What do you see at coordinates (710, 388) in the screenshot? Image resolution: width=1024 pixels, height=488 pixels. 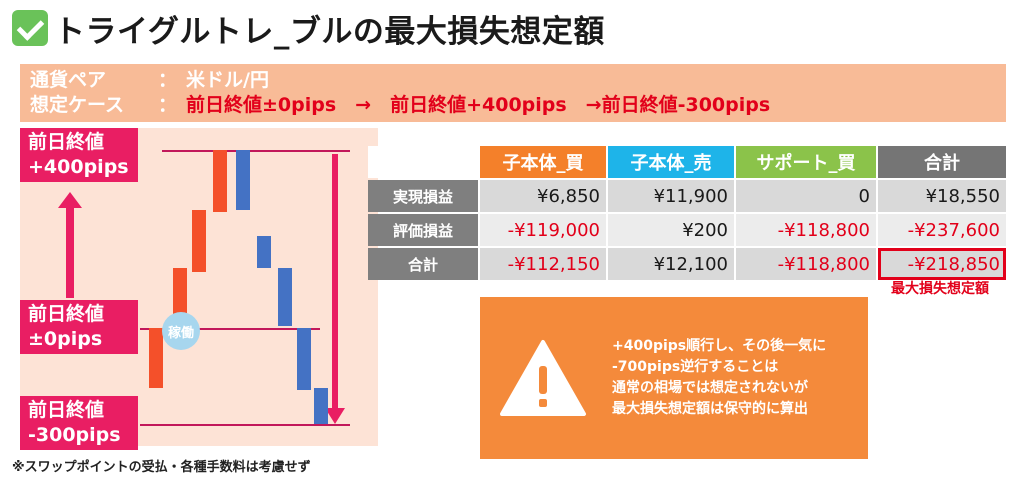 I see `warning-line: 通常の相場では想定されないが` at bounding box center [710, 388].